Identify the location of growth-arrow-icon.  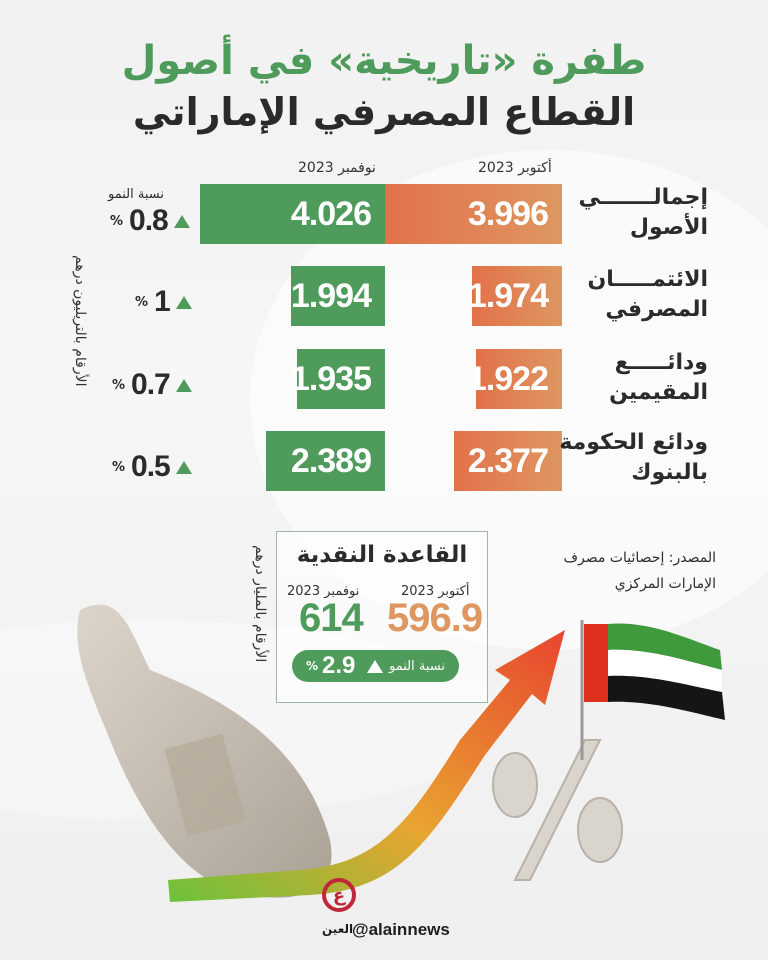
(366, 766).